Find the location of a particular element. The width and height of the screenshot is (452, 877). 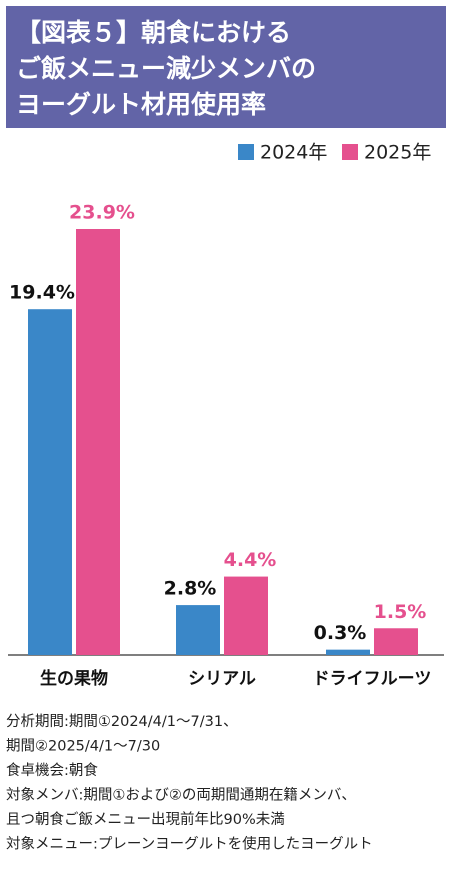

note: 且つ朝食ご飯メニュー出現前年比90%未満 is located at coordinates (145, 819).